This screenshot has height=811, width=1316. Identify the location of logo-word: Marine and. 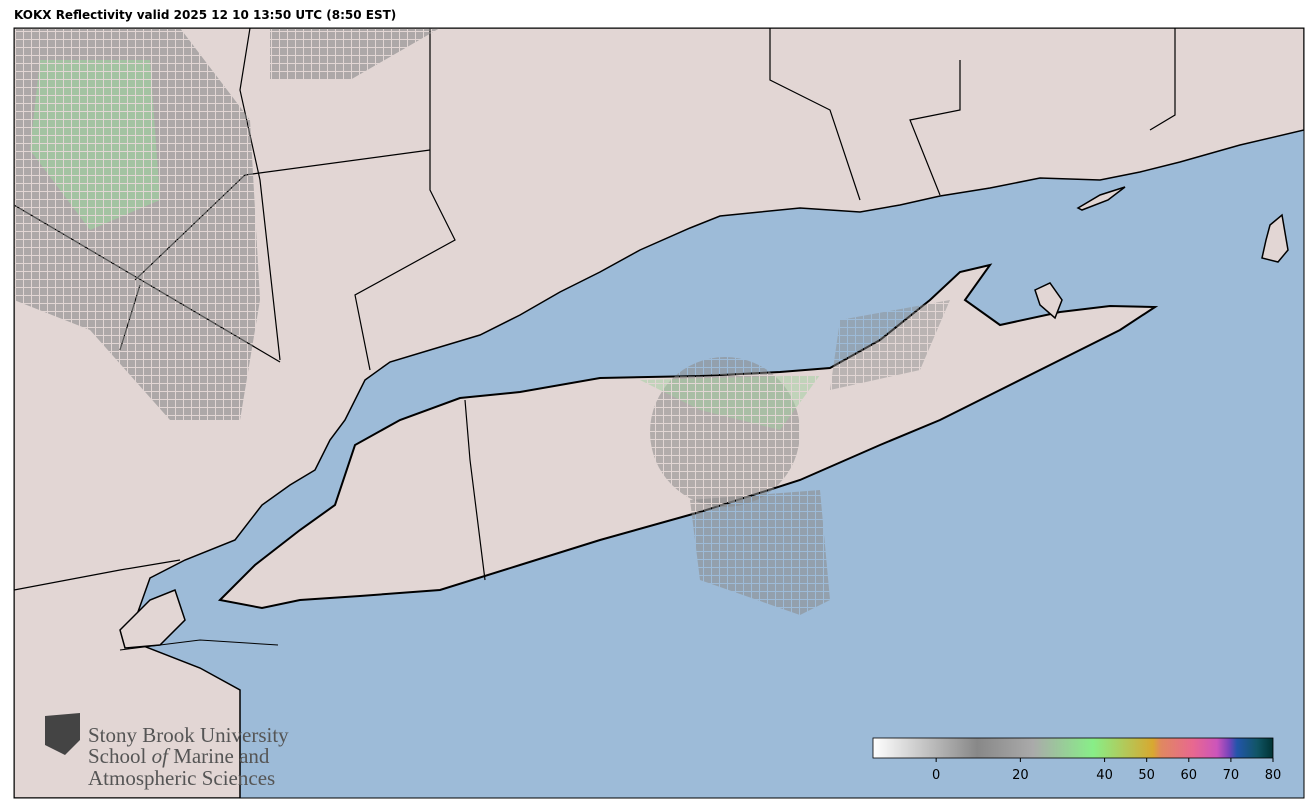
(221, 756).